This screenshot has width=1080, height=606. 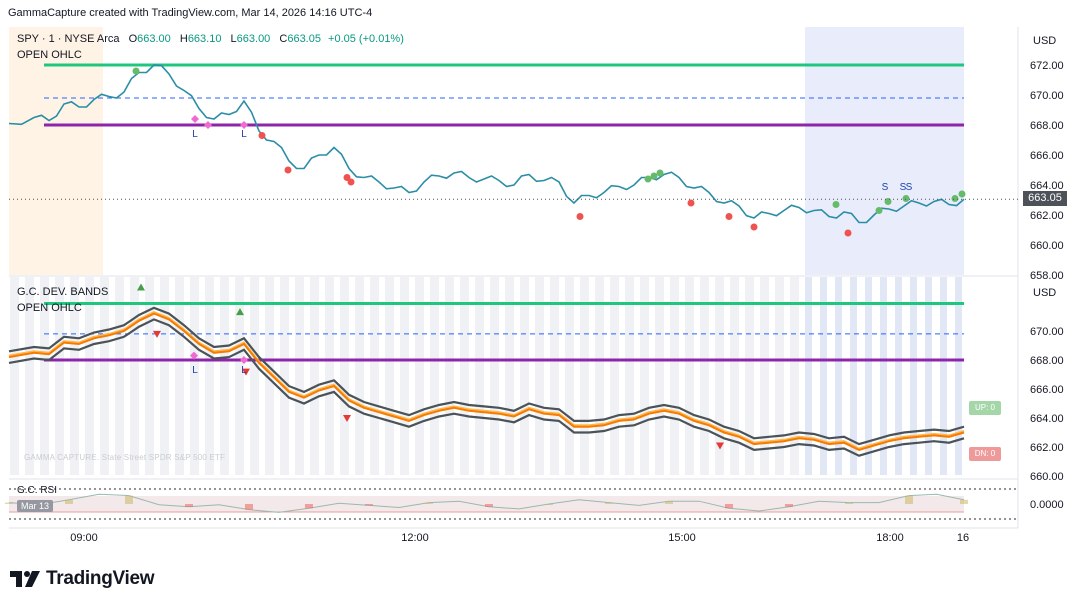 I want to click on indicator-rsi: G.C. RSI, so click(x=37, y=490).